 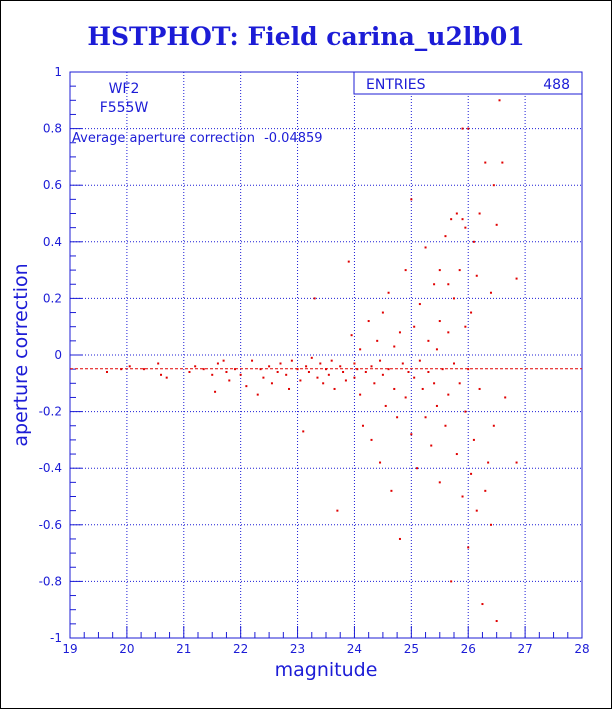 I want to click on x-tick-label: 28, so click(x=581, y=649).